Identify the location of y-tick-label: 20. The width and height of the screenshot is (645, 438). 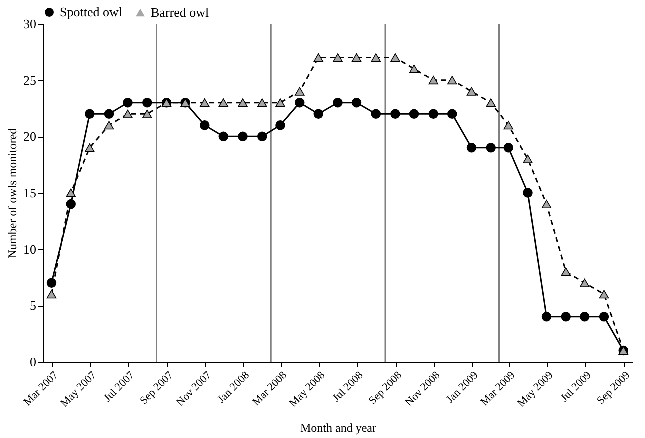
(30, 136).